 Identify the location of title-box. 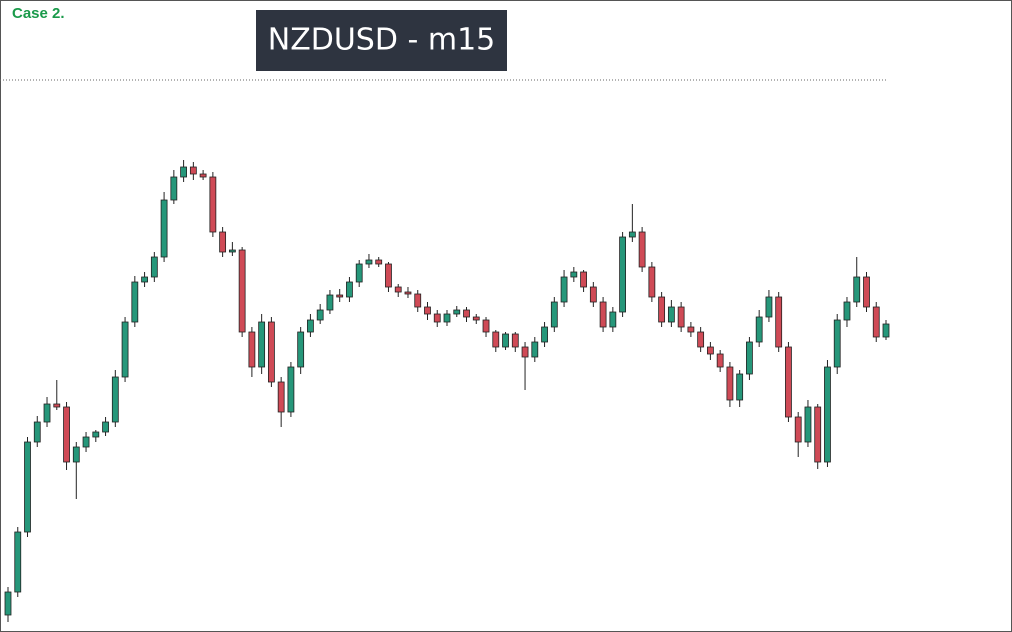
(381, 40).